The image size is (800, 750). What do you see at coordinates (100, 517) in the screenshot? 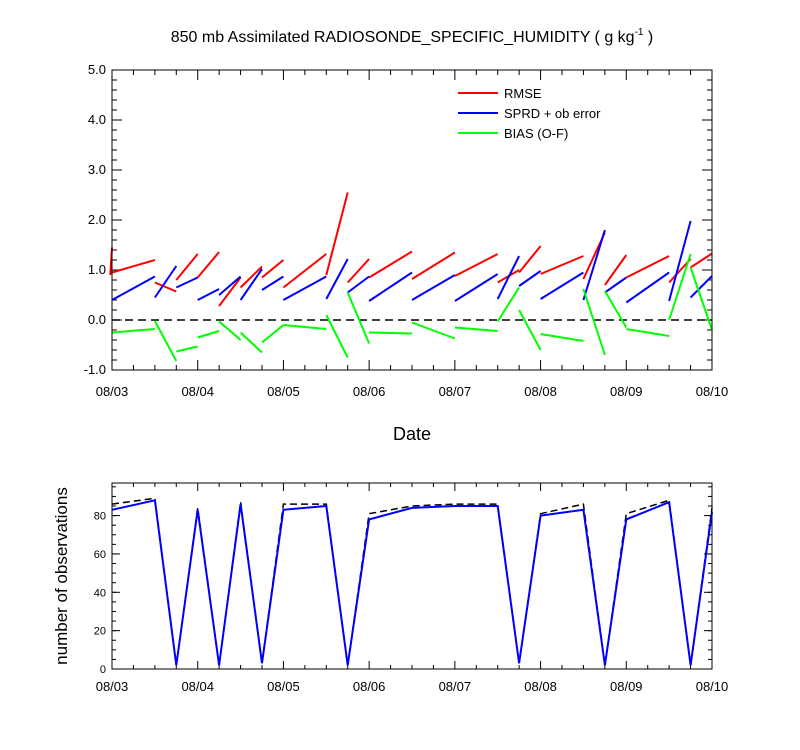
I see `y-tick-label: 80` at bounding box center [100, 517].